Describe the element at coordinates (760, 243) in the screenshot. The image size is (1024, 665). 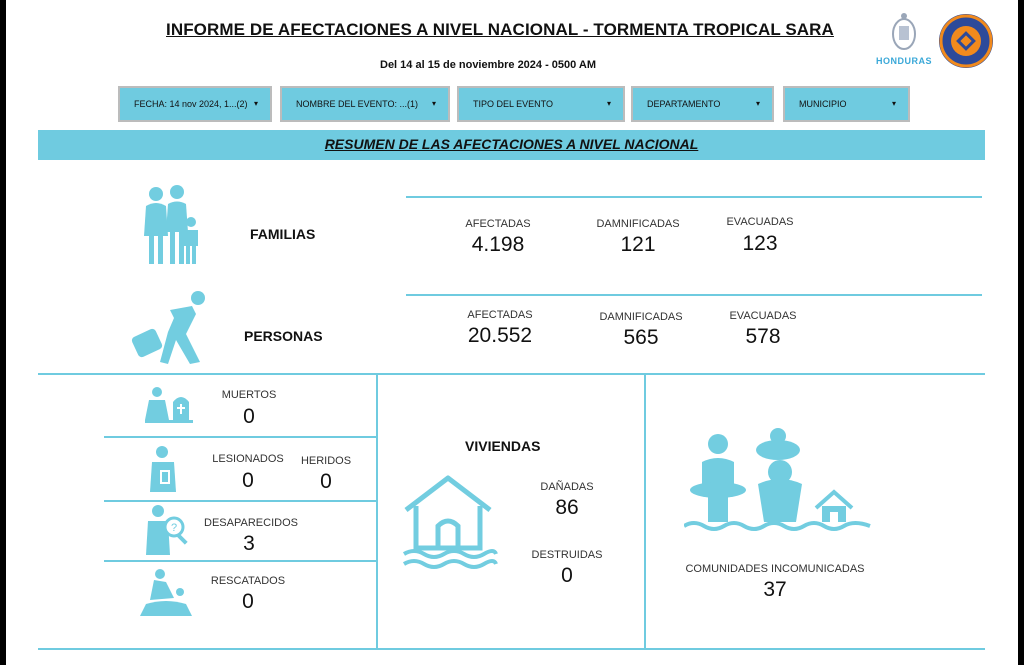
I see `familias-evacuadas-value: 123` at that location.